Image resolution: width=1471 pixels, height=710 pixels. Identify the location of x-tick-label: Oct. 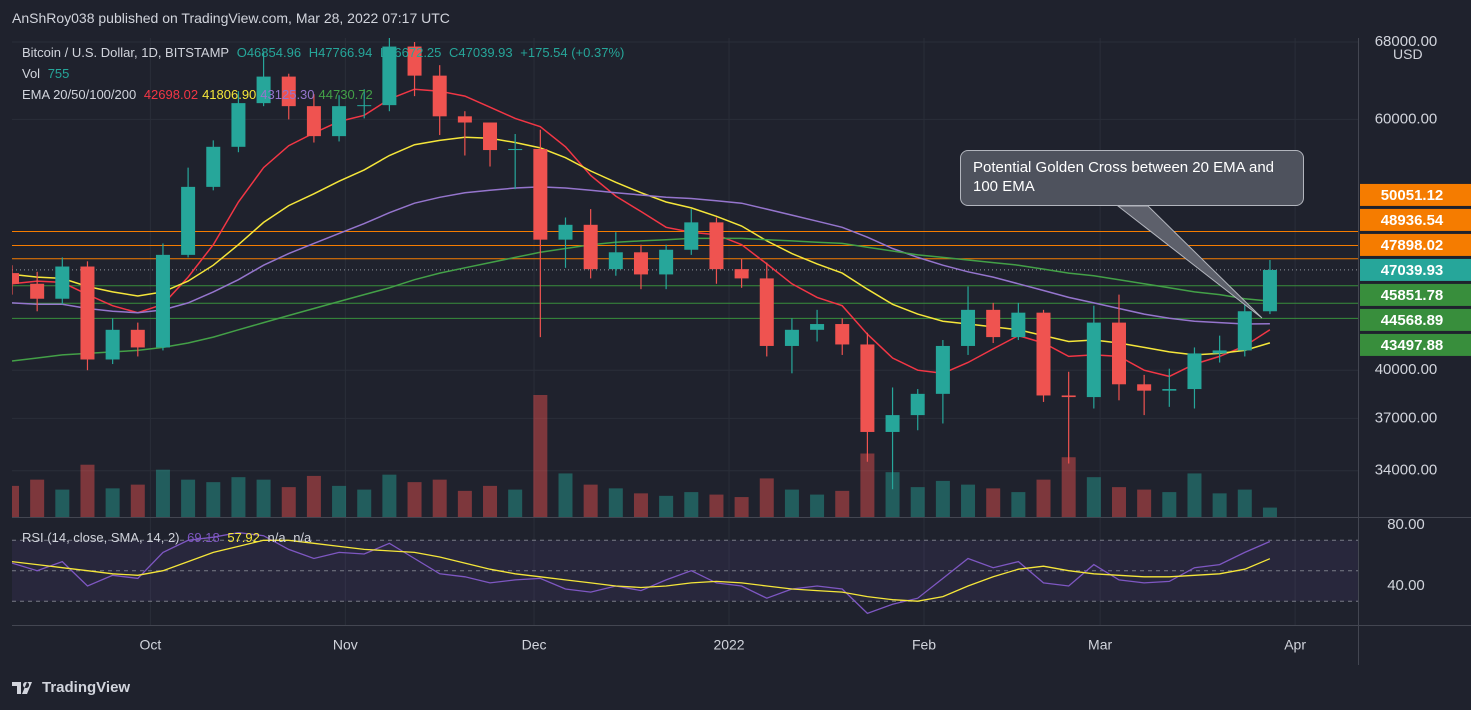
(150, 645).